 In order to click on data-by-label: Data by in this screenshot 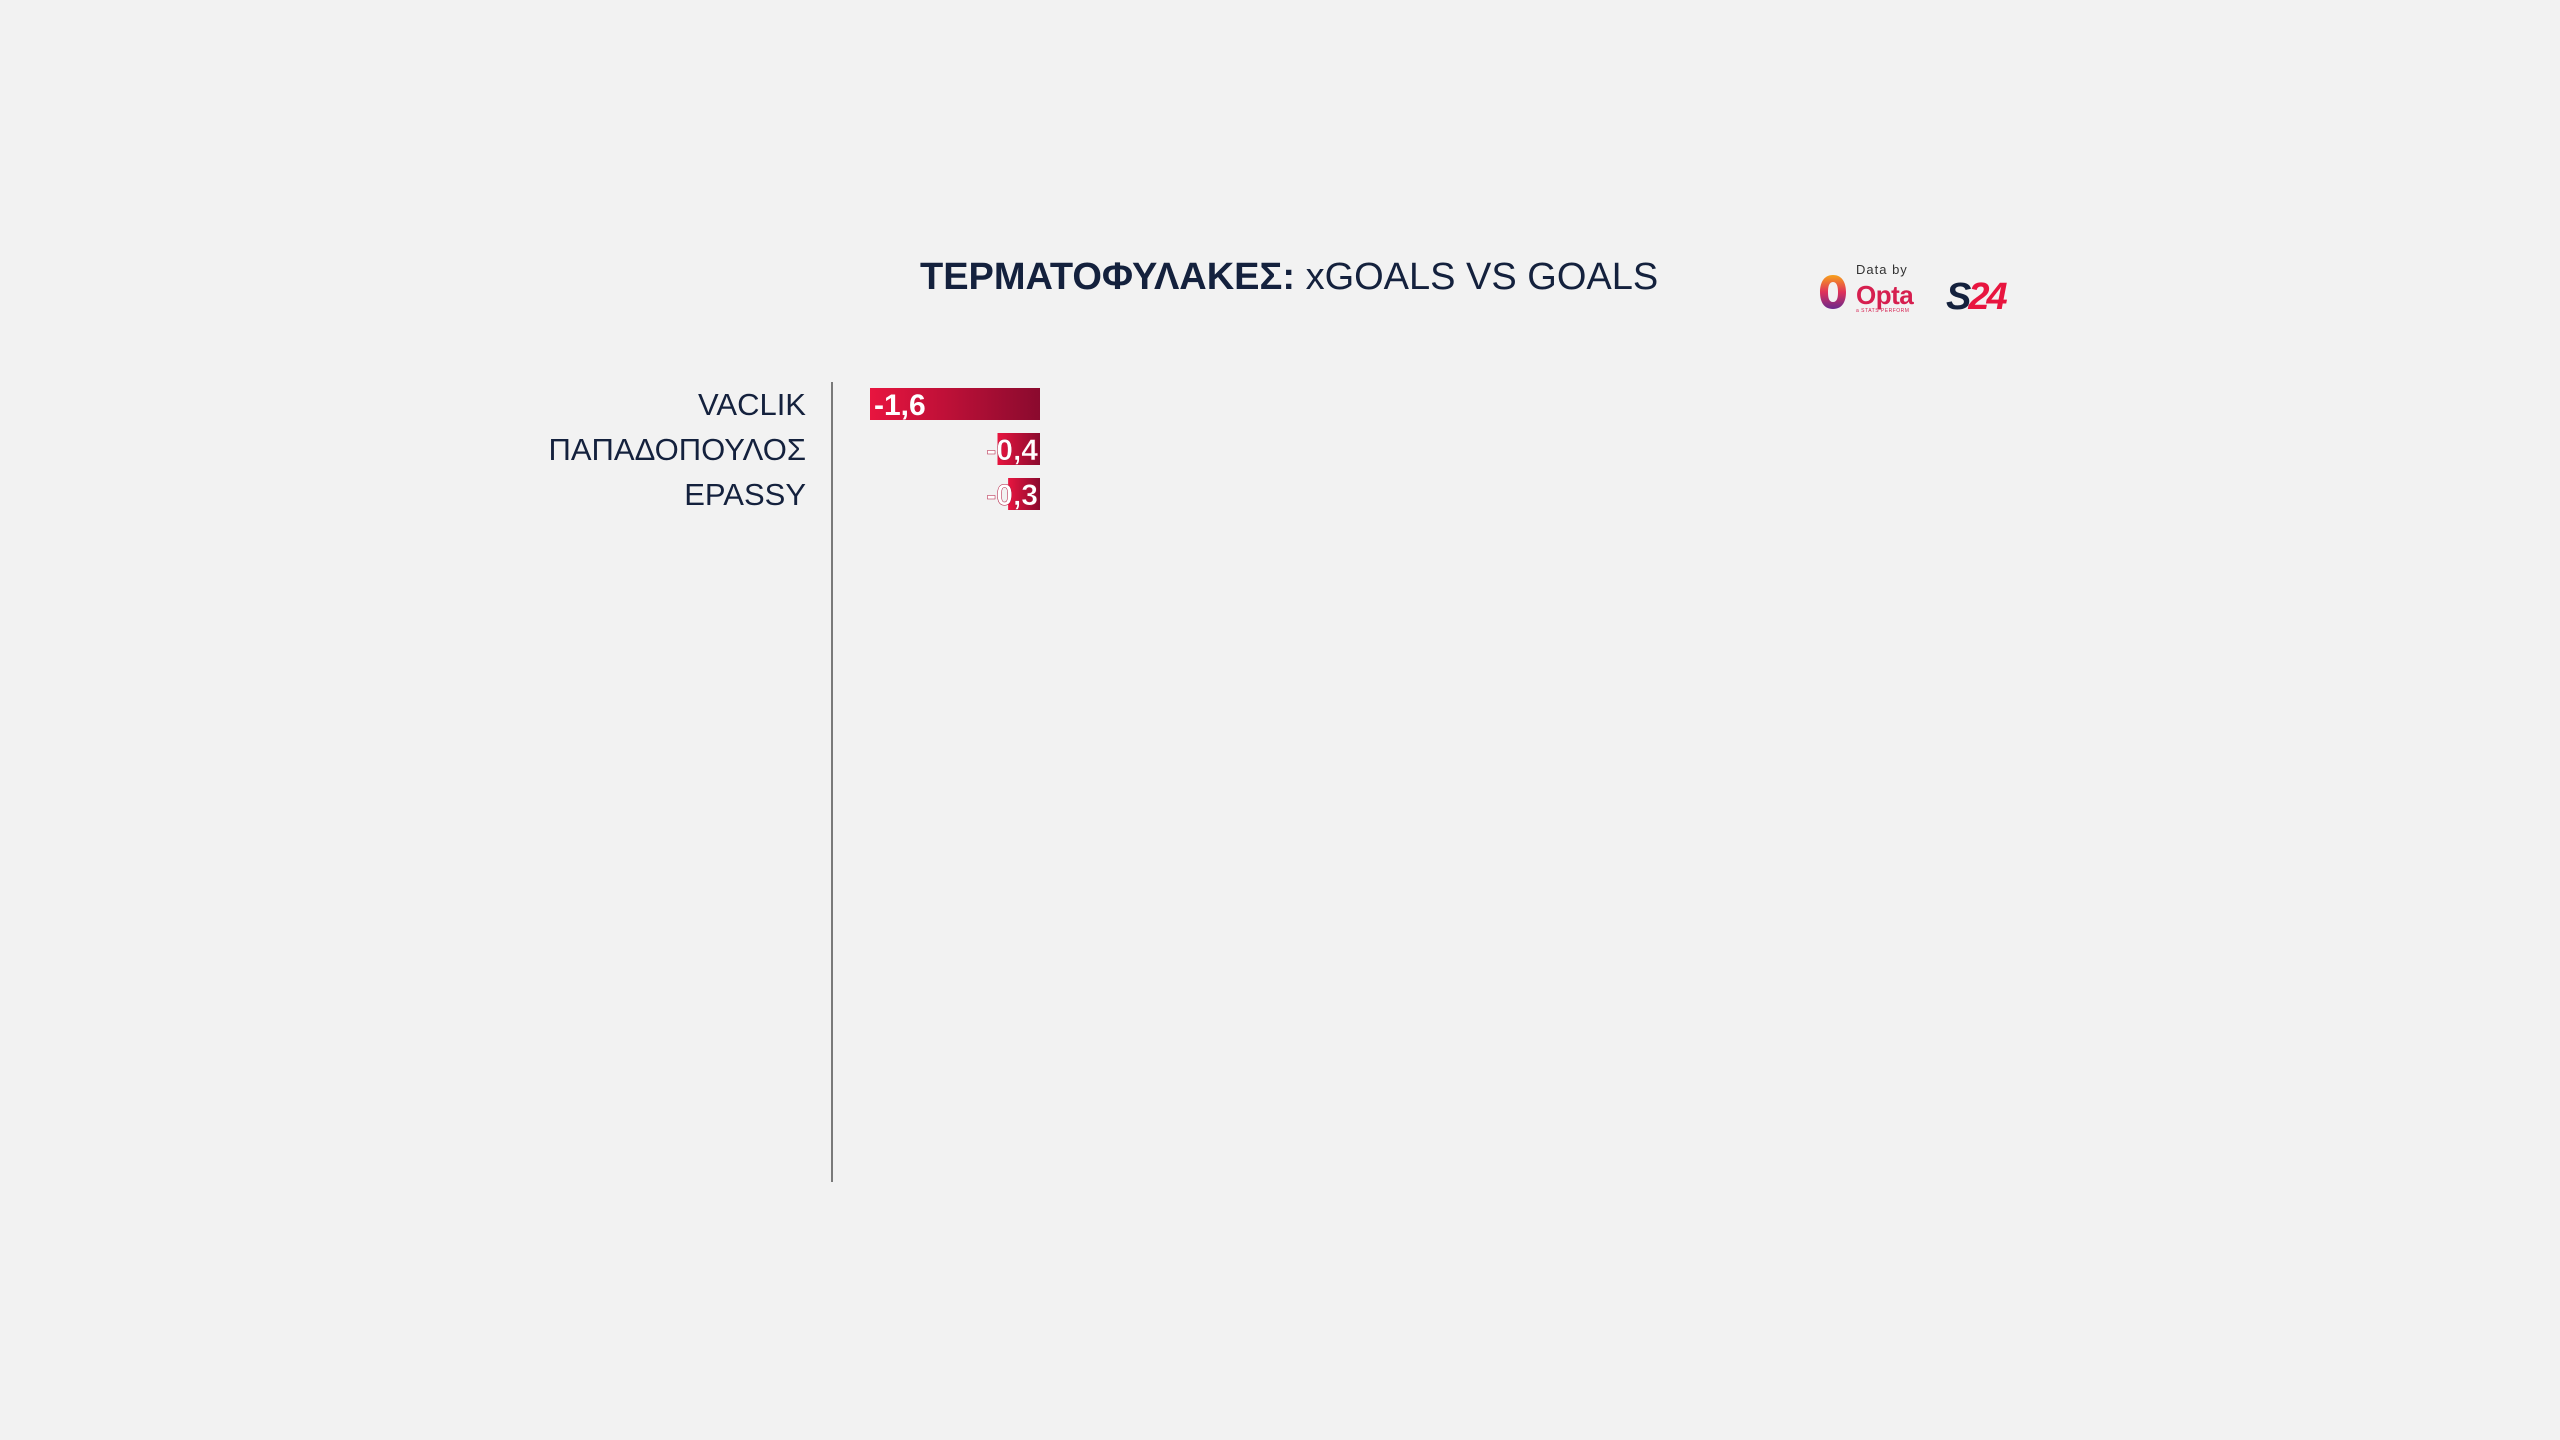, I will do `click(1882, 269)`.